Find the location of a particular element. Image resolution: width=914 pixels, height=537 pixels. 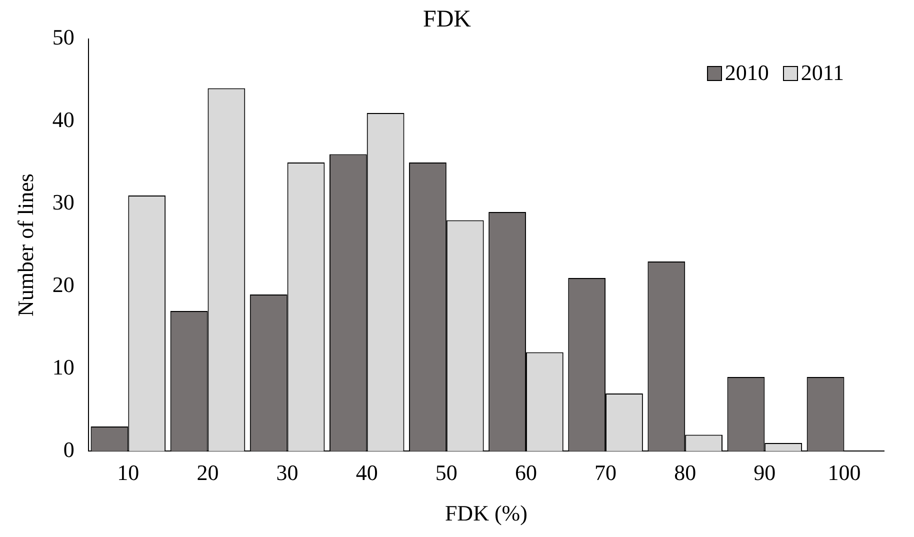

y-tick-label: 40 is located at coordinates (63, 119).